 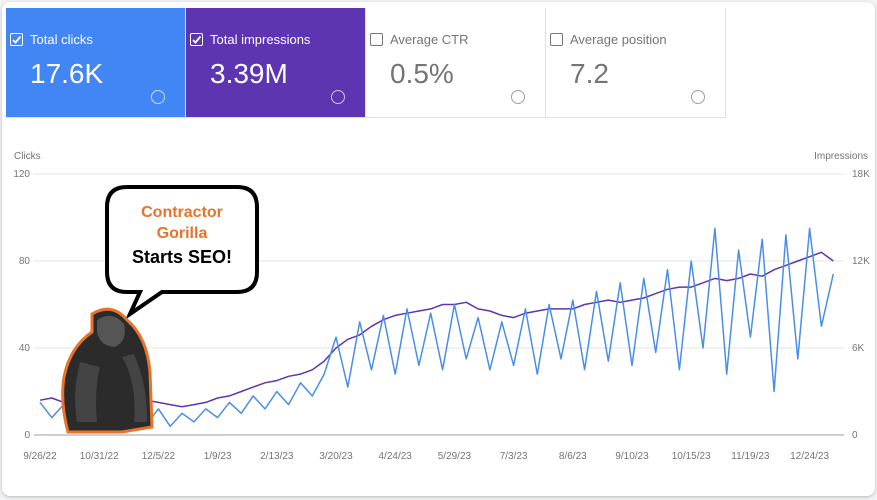 I want to click on metric-label: Average CTR, so click(x=419, y=39).